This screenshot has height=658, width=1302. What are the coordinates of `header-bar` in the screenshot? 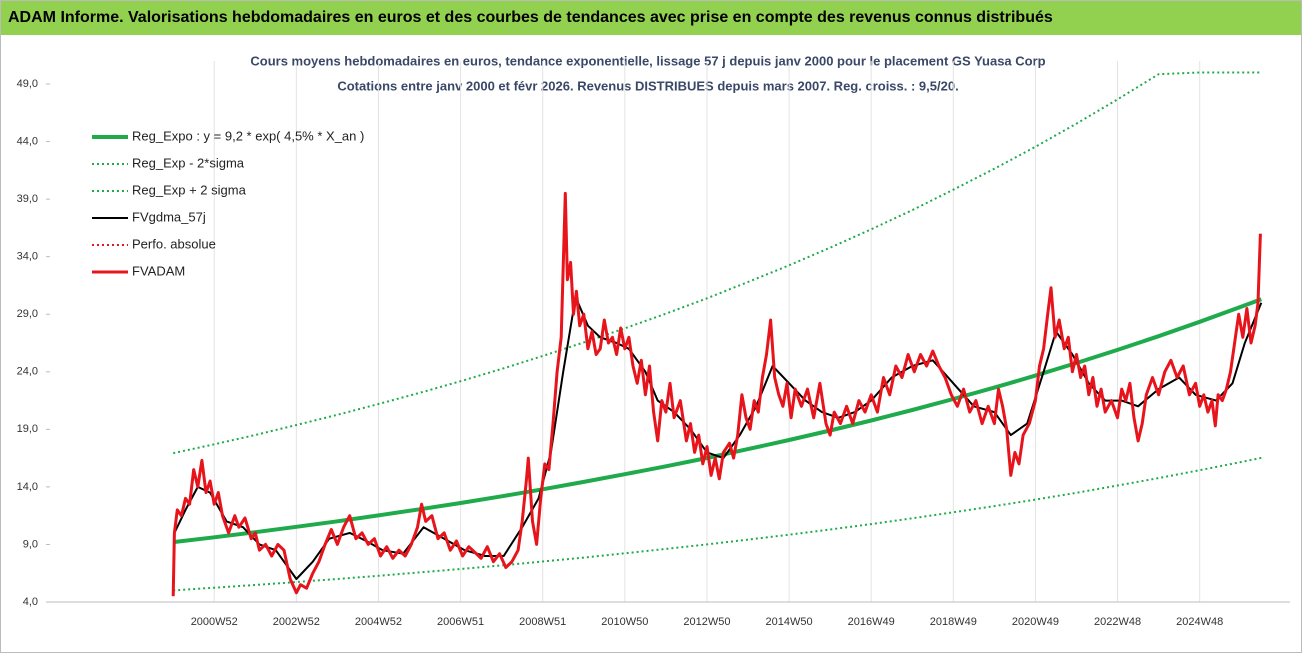 It's located at (651, 18).